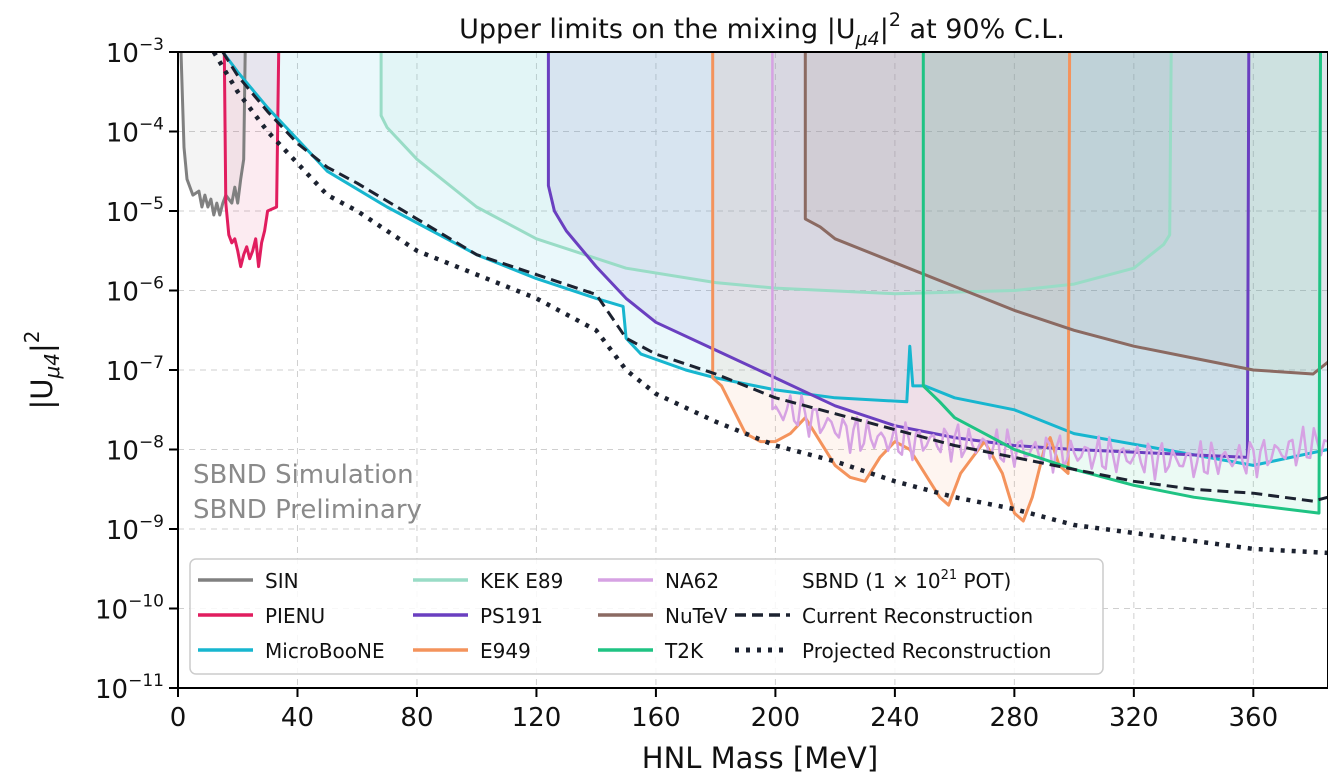 This screenshot has width=1328, height=776. What do you see at coordinates (135, 211) in the screenshot?
I see `y-tick-label: 10⁻⁵` at bounding box center [135, 211].